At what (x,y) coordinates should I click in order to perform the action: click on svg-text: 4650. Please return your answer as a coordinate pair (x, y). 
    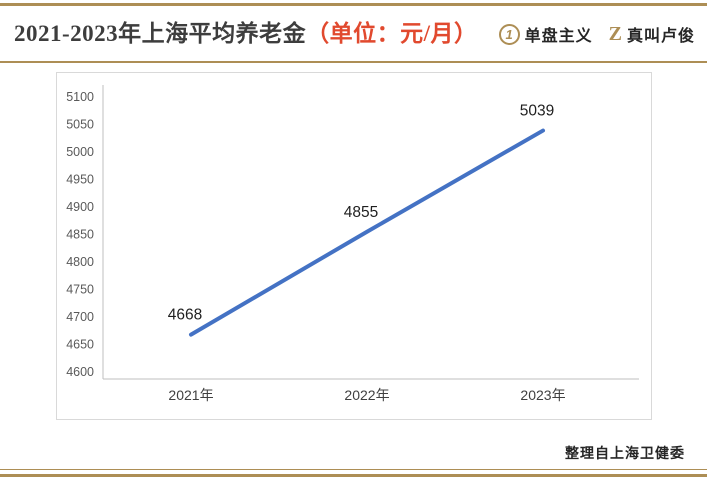
    Looking at the image, I should click on (80, 345).